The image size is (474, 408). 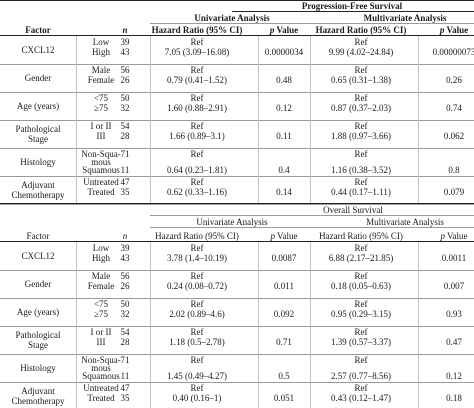 I want to click on os-title-rule, so click(x=312, y=215).